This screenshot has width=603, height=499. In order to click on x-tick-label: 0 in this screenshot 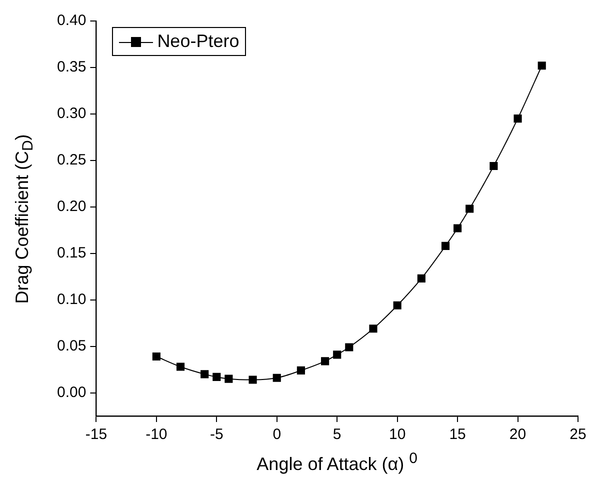, I will do `click(277, 435)`.